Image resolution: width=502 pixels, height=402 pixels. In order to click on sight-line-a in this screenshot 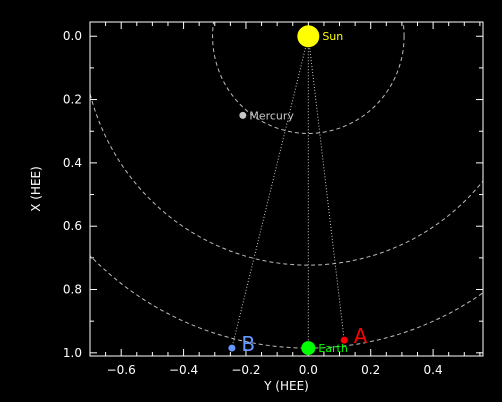, I will do `click(326, 188)`.